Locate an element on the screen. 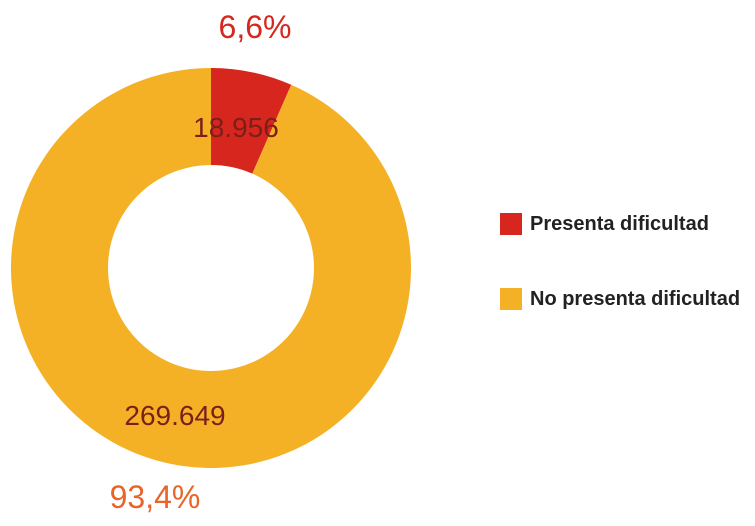  legend-label-no-presenta: No presenta dificultad is located at coordinates (635, 298).